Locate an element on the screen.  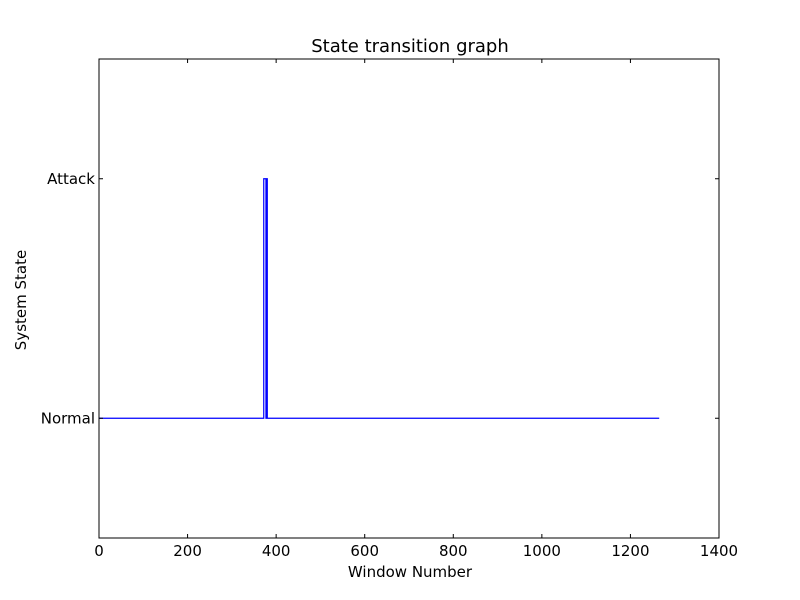
chart-title: State transition graph is located at coordinates (410, 46).